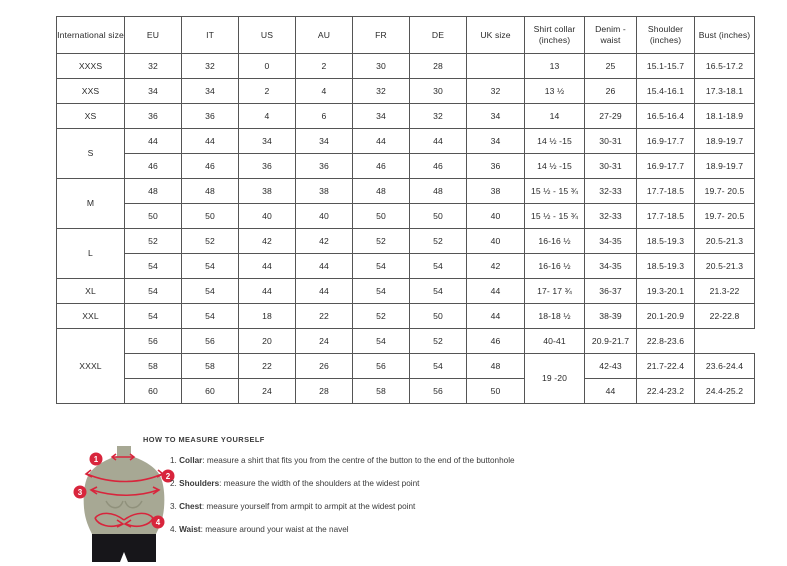  Describe the element at coordinates (90, 203) in the screenshot. I see `size-label-m: M` at that location.